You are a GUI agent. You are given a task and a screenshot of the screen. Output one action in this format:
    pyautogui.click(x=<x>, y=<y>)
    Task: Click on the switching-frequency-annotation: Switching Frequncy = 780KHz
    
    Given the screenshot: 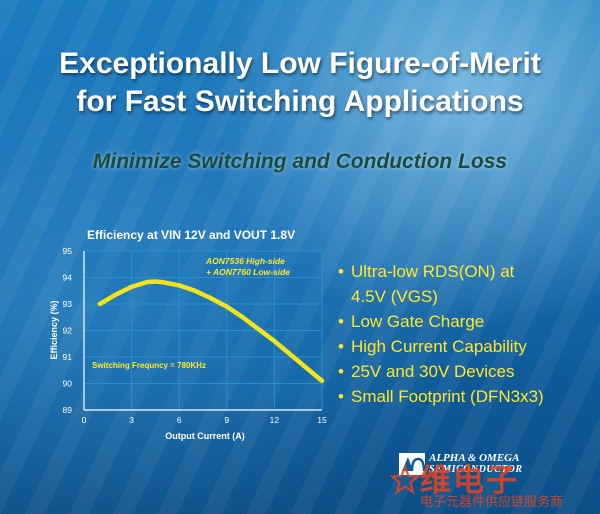 What is the action you would take?
    pyautogui.click(x=149, y=365)
    